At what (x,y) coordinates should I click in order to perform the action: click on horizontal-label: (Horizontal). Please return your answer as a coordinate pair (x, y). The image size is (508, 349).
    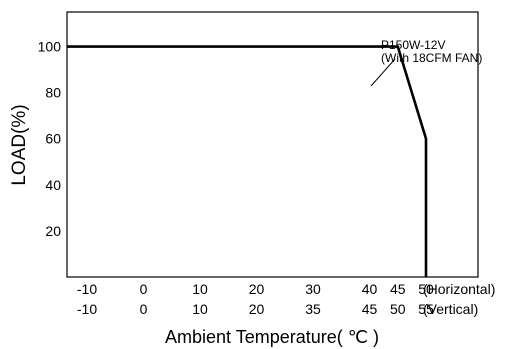
    Looking at the image, I should click on (459, 289).